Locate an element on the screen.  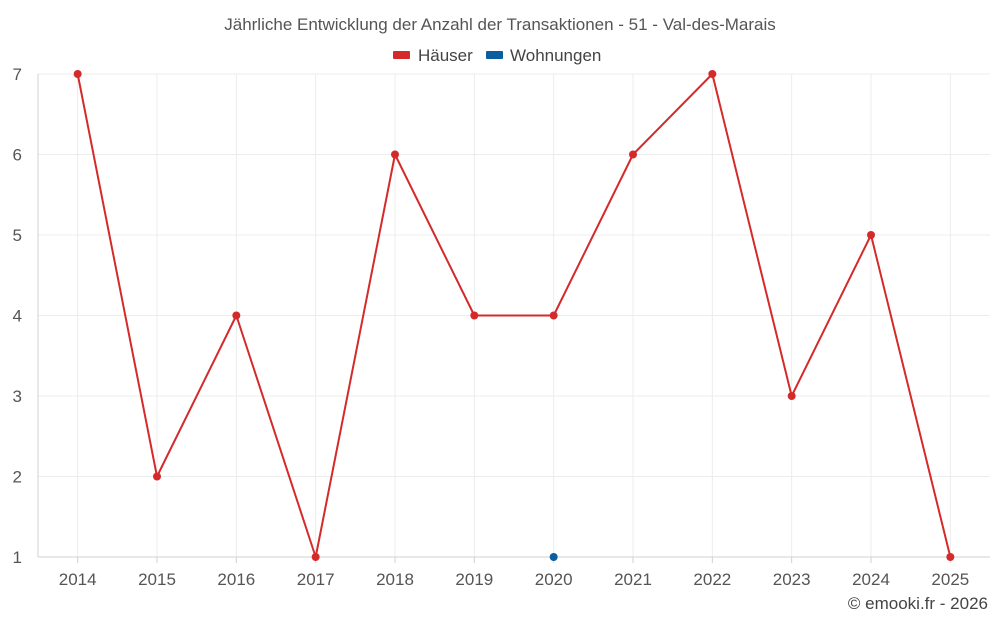
legend-label-wohnungen: Wohnungen is located at coordinates (555, 55).